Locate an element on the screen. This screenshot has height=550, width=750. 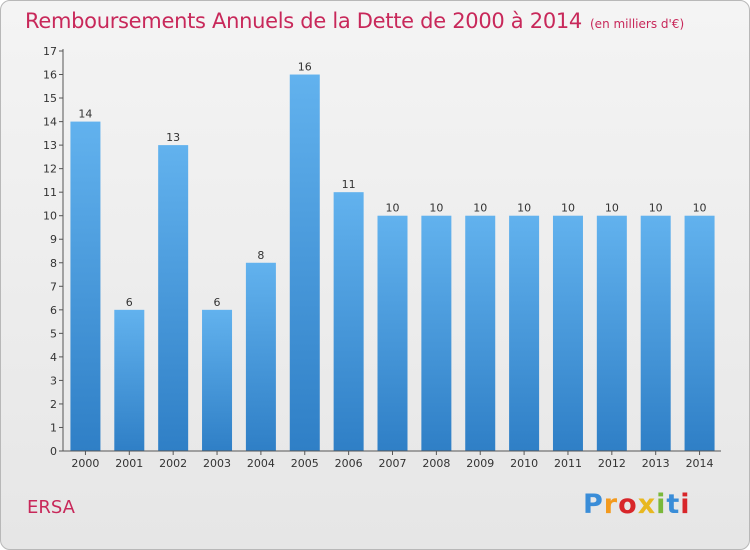
x-tick-label-2009: 2009 is located at coordinates (480, 463).